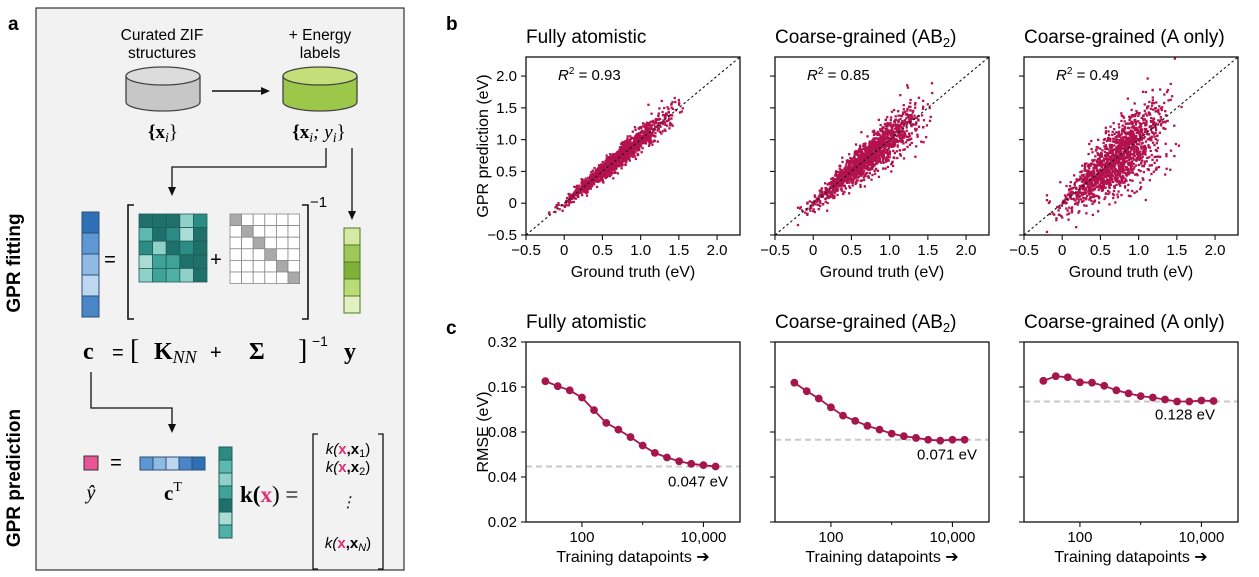  What do you see at coordinates (952, 537) in the screenshot?
I see `x-tick-label: 10,000` at bounding box center [952, 537].